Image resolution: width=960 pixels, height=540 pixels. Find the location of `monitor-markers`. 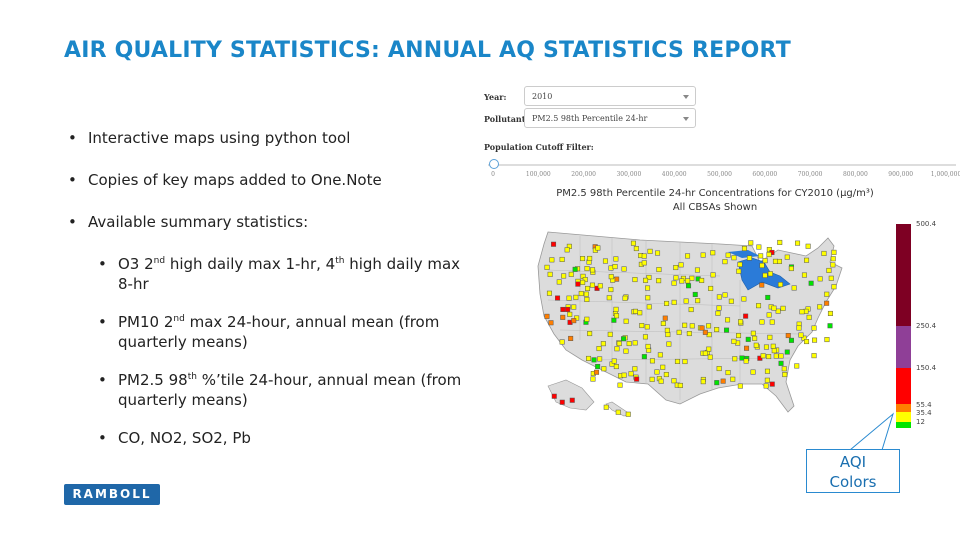

monitor-markers is located at coordinates (690, 328).